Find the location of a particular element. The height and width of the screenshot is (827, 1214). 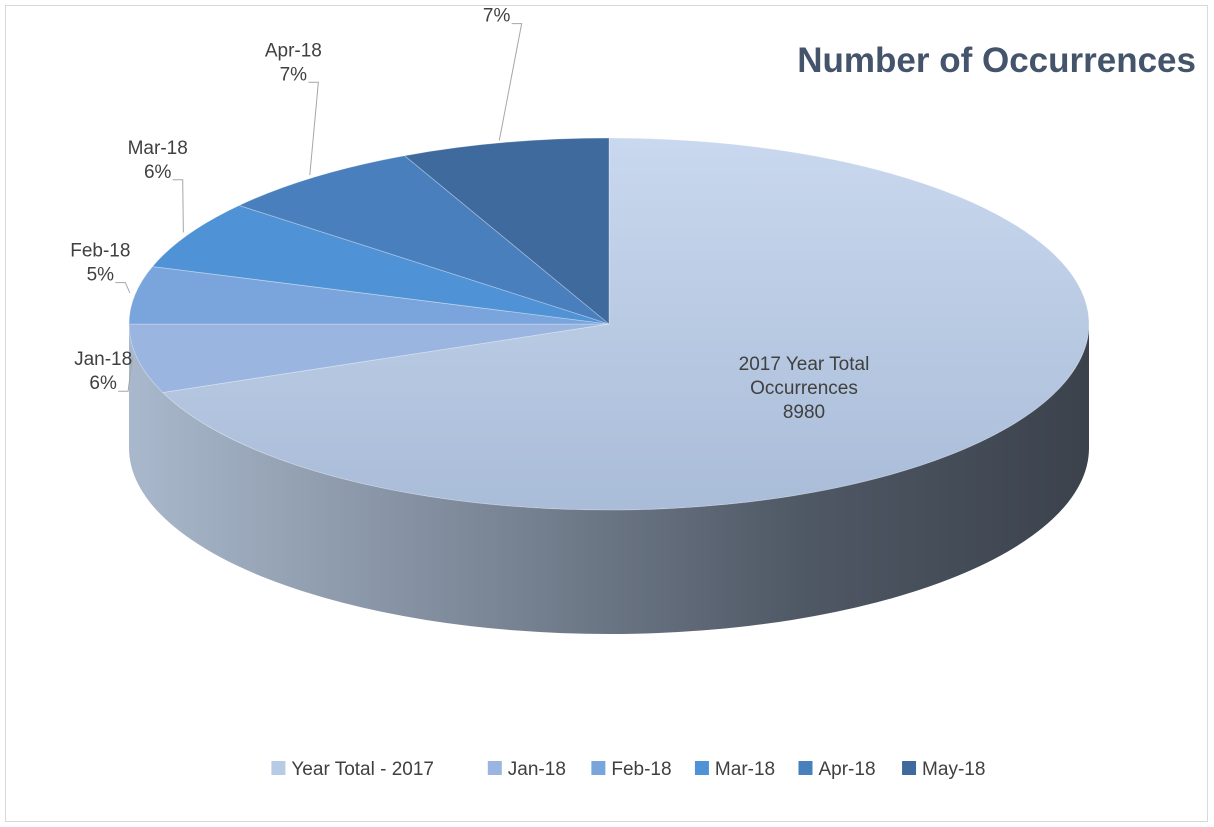

legend-item-may-18: May-18 is located at coordinates (943, 769).